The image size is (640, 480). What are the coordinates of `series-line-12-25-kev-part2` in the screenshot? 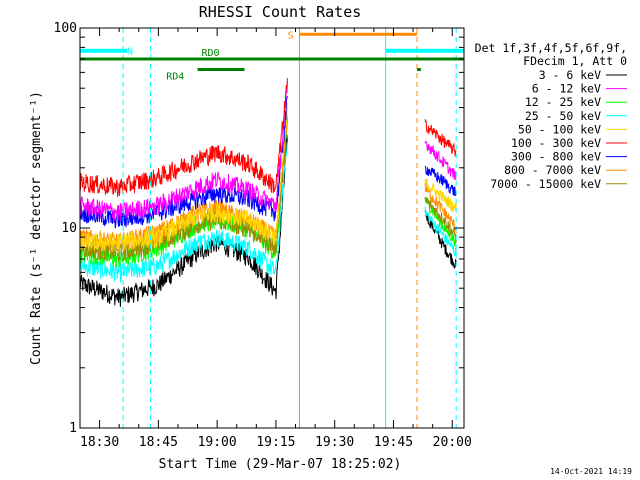 It's located at (440, 221).